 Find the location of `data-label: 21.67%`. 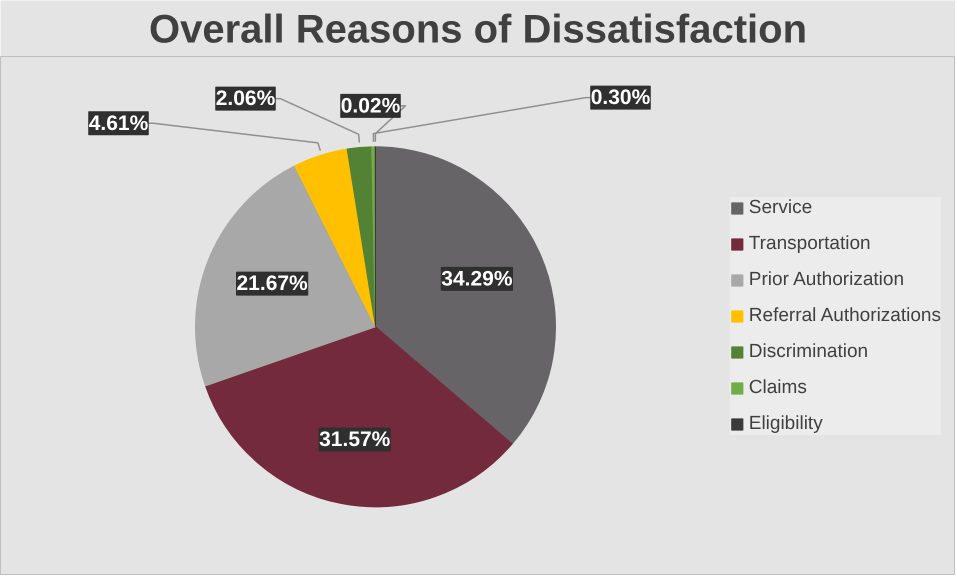

data-label: 21.67% is located at coordinates (272, 284).